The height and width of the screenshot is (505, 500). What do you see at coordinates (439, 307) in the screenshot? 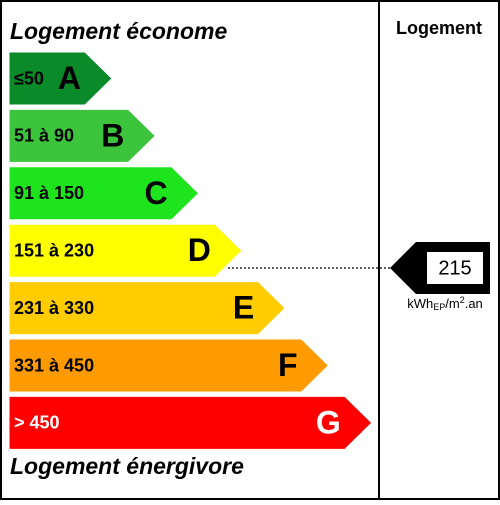
I see `unit-sub: EP` at bounding box center [439, 307].